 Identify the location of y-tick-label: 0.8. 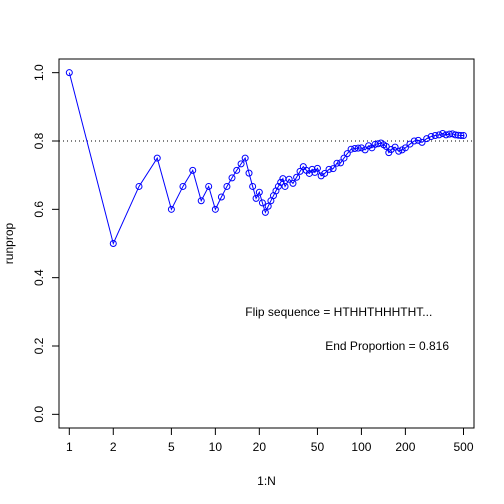
(39, 140).